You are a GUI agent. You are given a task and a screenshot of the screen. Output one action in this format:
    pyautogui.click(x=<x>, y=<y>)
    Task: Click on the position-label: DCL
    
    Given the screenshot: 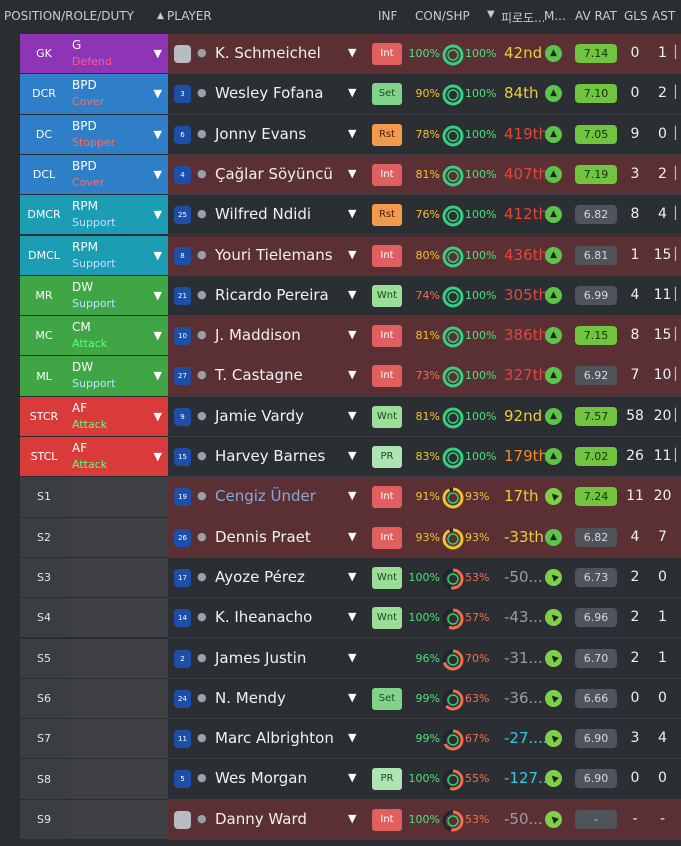 What is the action you would take?
    pyautogui.click(x=44, y=174)
    